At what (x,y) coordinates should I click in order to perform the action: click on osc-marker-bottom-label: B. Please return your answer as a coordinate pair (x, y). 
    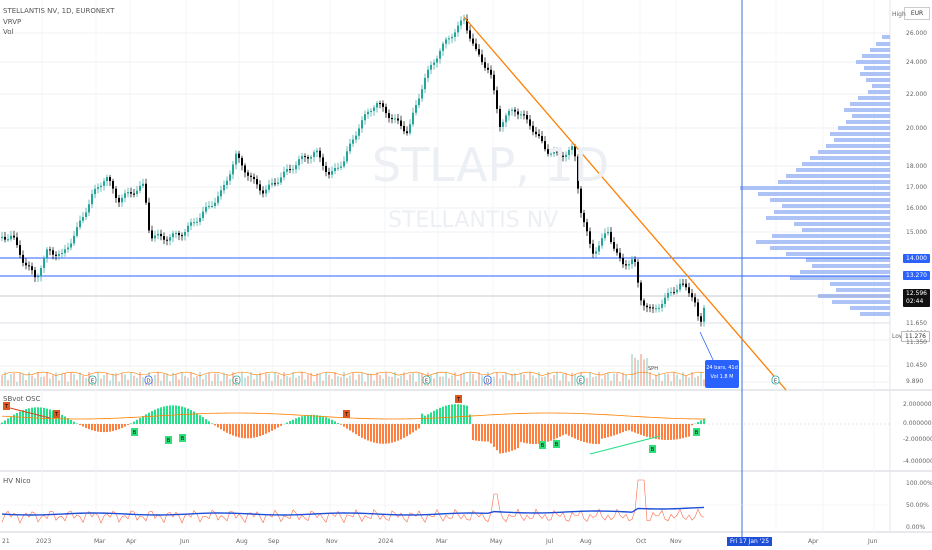
    Looking at the image, I should click on (653, 450).